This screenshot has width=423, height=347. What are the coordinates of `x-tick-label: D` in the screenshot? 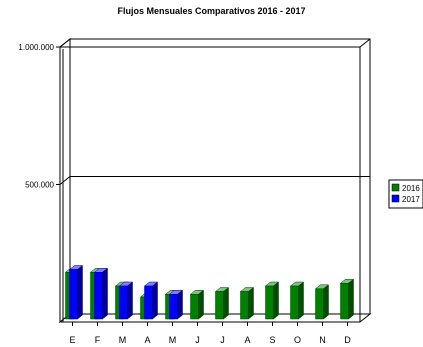 It's located at (347, 340).